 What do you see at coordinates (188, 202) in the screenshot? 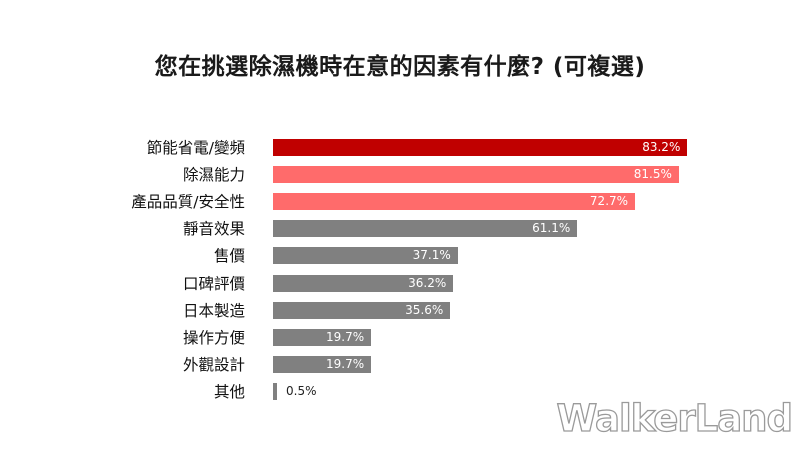
I see `category-label: 產品品質/安全性` at bounding box center [188, 202].